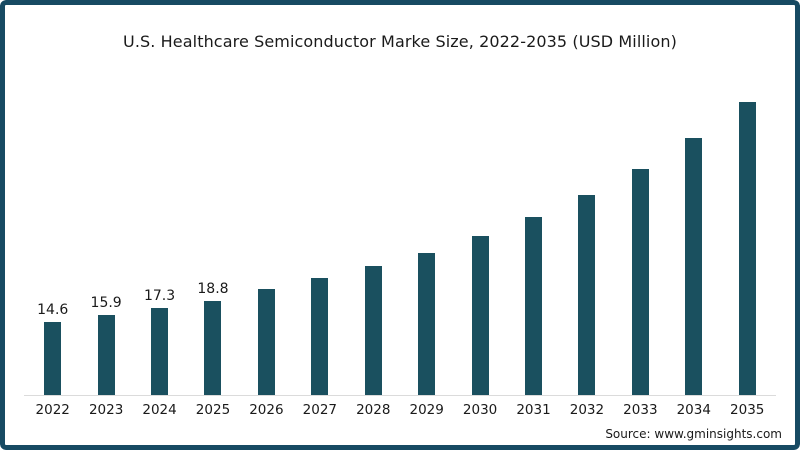  I want to click on x-axis-tick-label: 2025, so click(213, 410).